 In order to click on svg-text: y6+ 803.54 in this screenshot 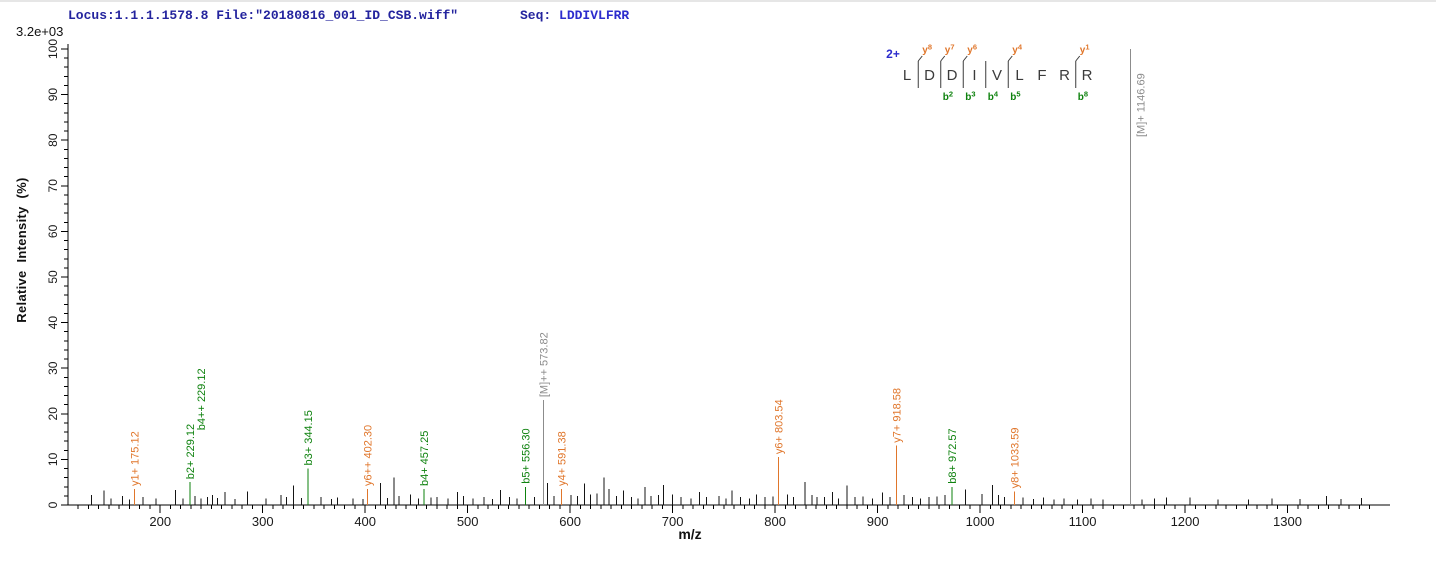, I will do `click(780, 426)`.